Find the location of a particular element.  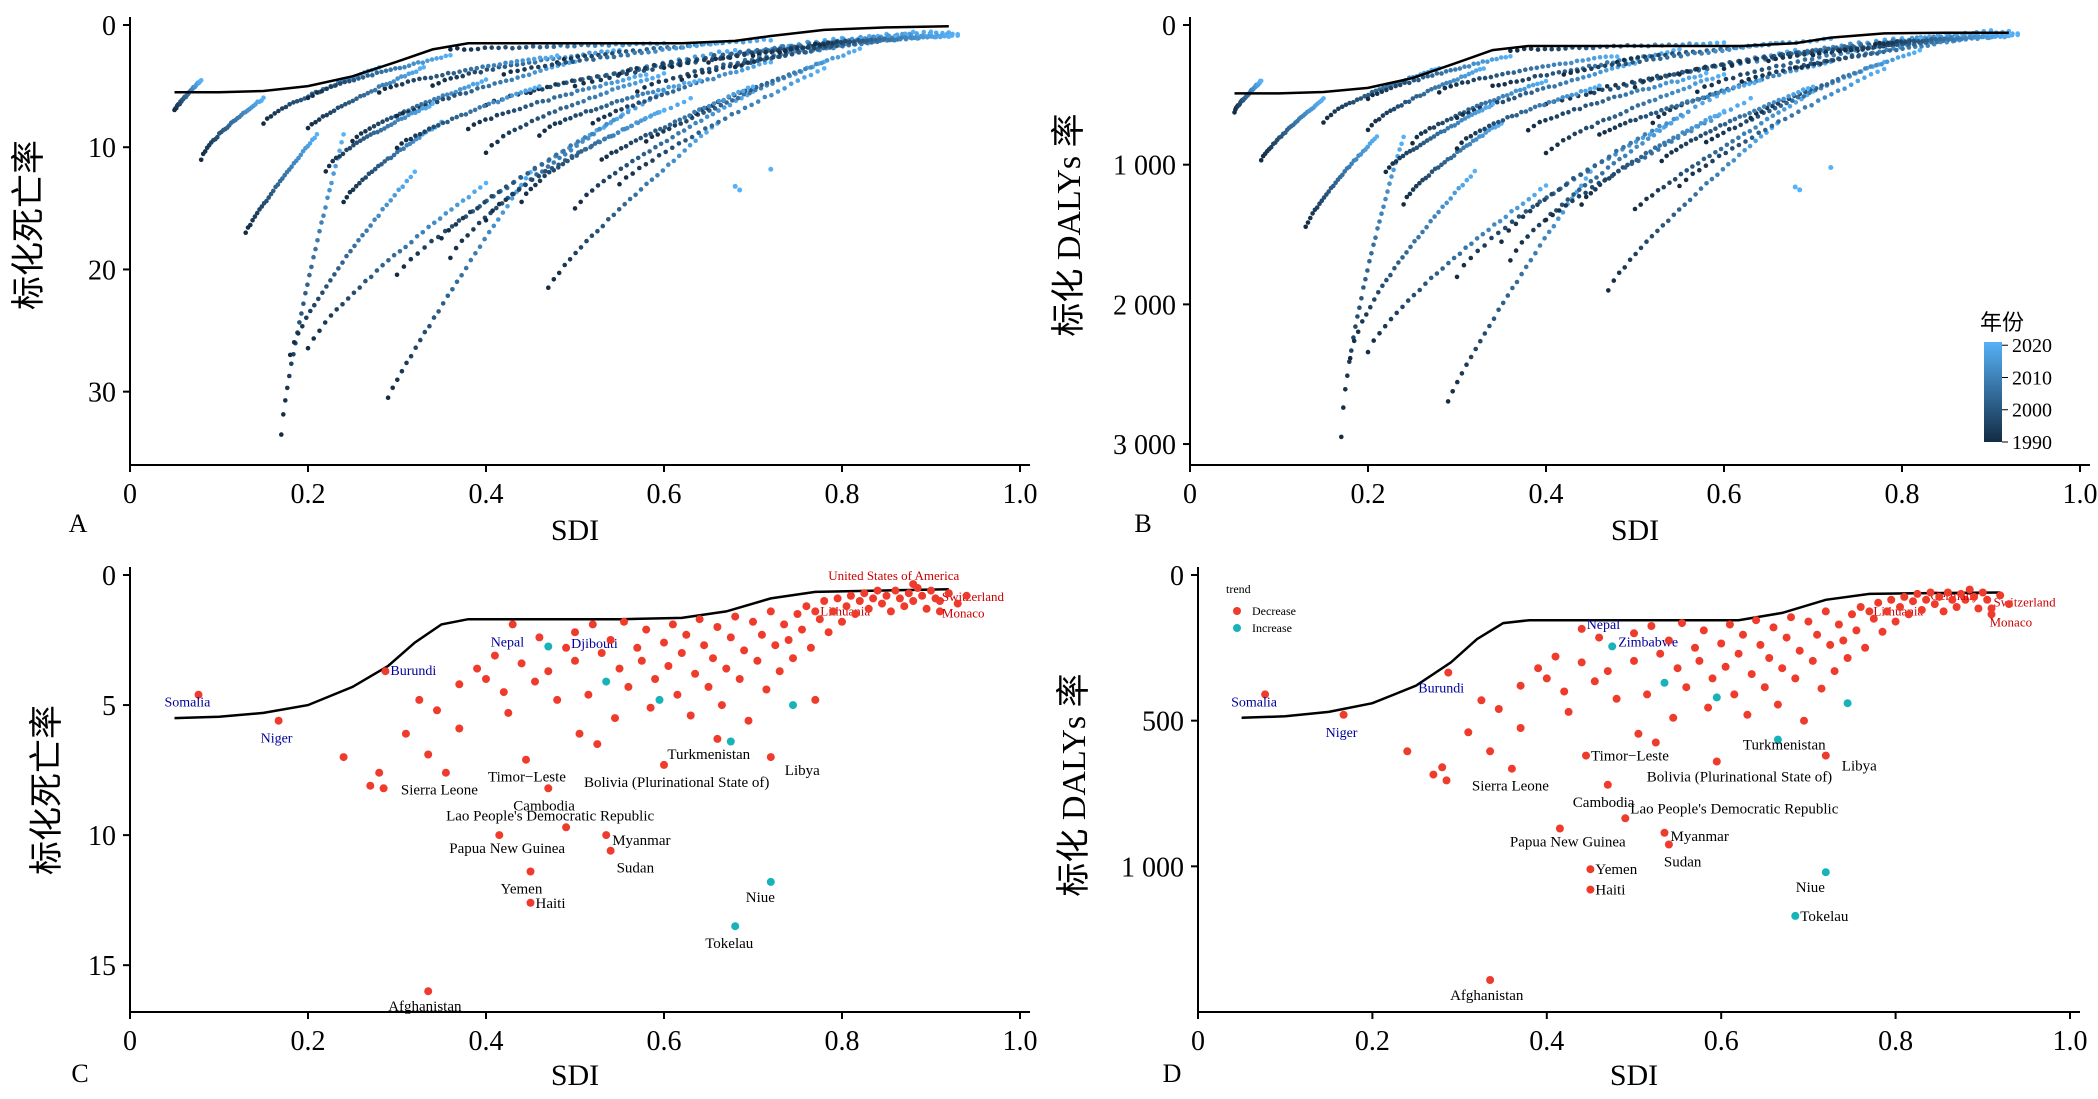

country-label: Tokelau is located at coordinates (729, 944).